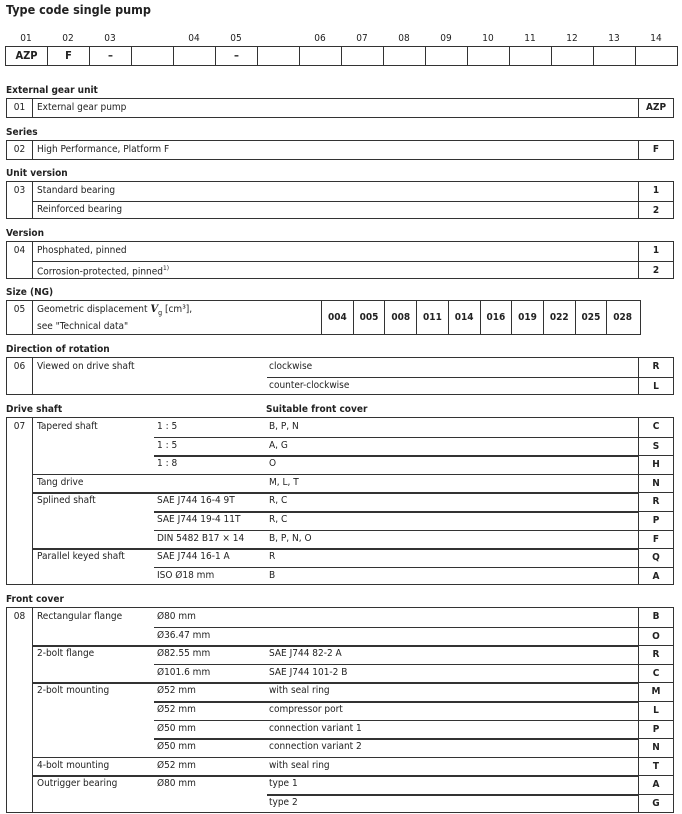  Describe the element at coordinates (340, 446) in the screenshot. I see `option-row: 1 : 5 A, G S` at that location.